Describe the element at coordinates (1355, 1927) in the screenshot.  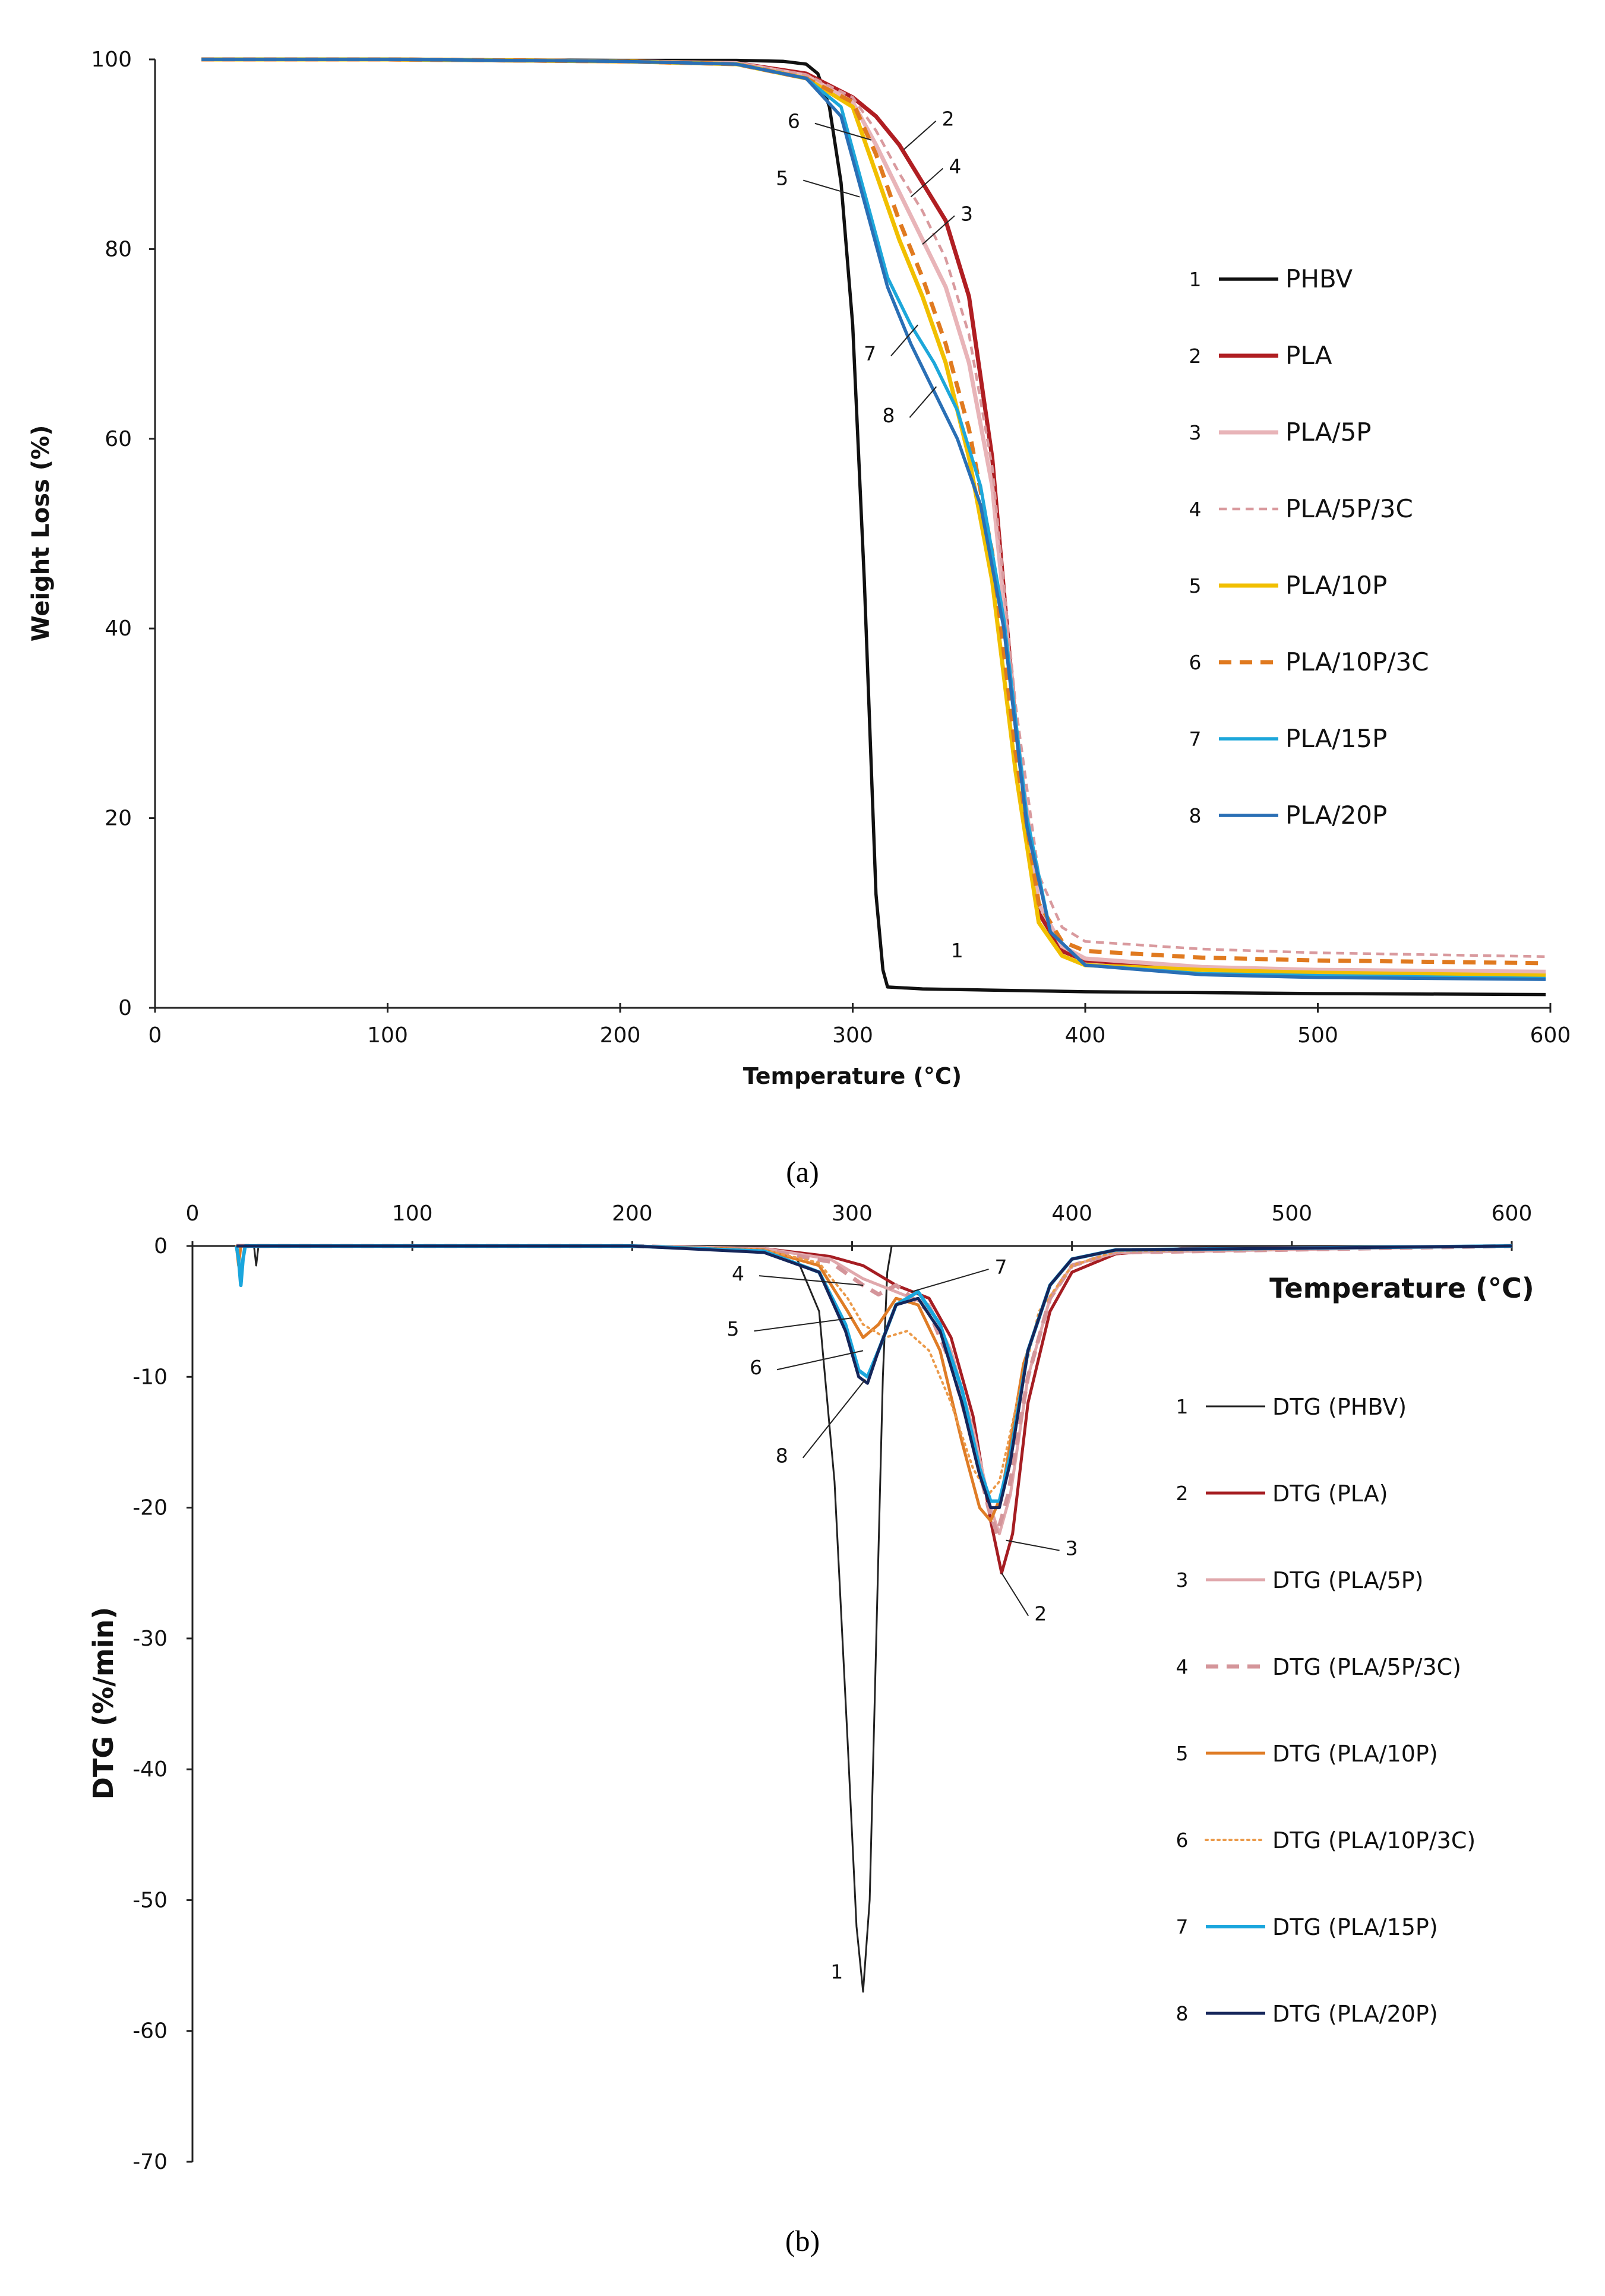
I see `legend-label-7: DTG (PLA/15P)` at that location.